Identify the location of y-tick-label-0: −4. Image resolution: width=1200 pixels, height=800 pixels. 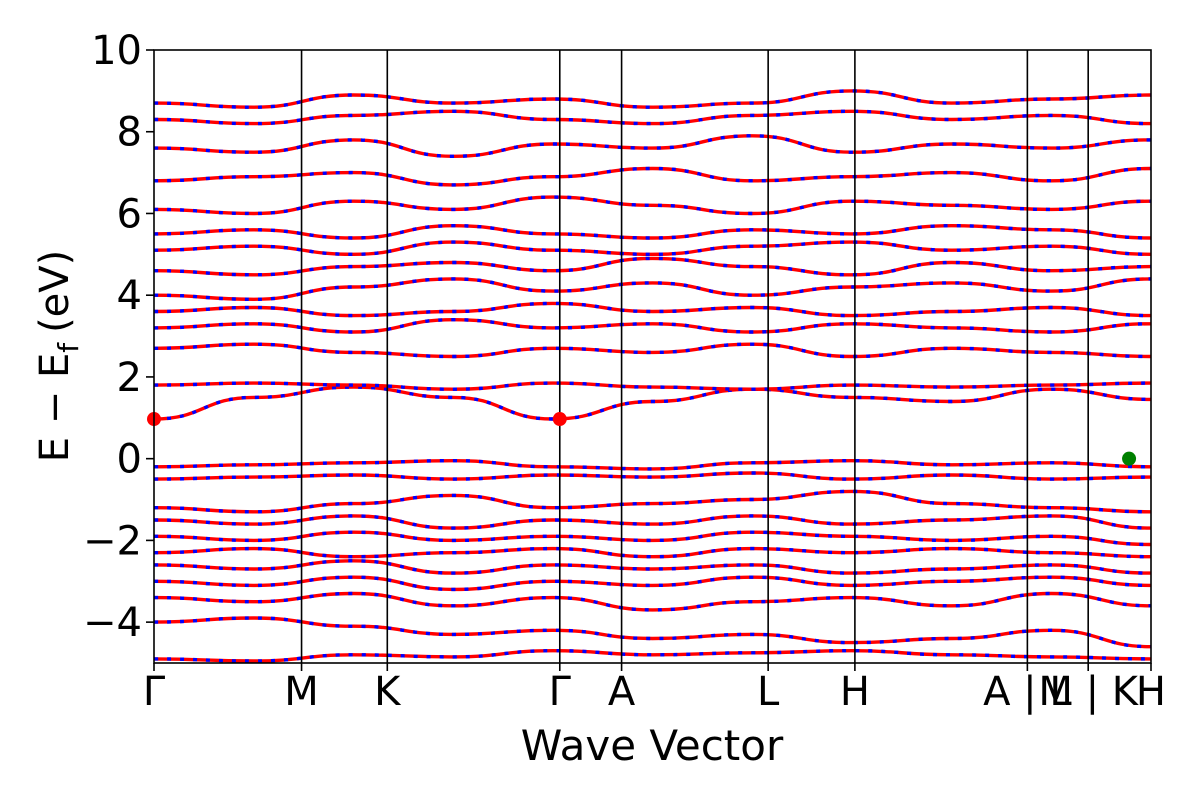
(112, 623).